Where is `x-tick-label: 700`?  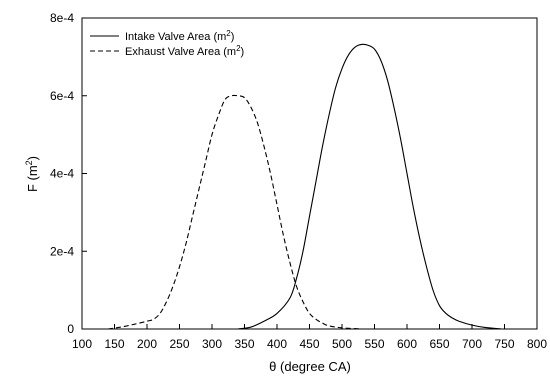
x-tick-label: 700 is located at coordinates (472, 344).